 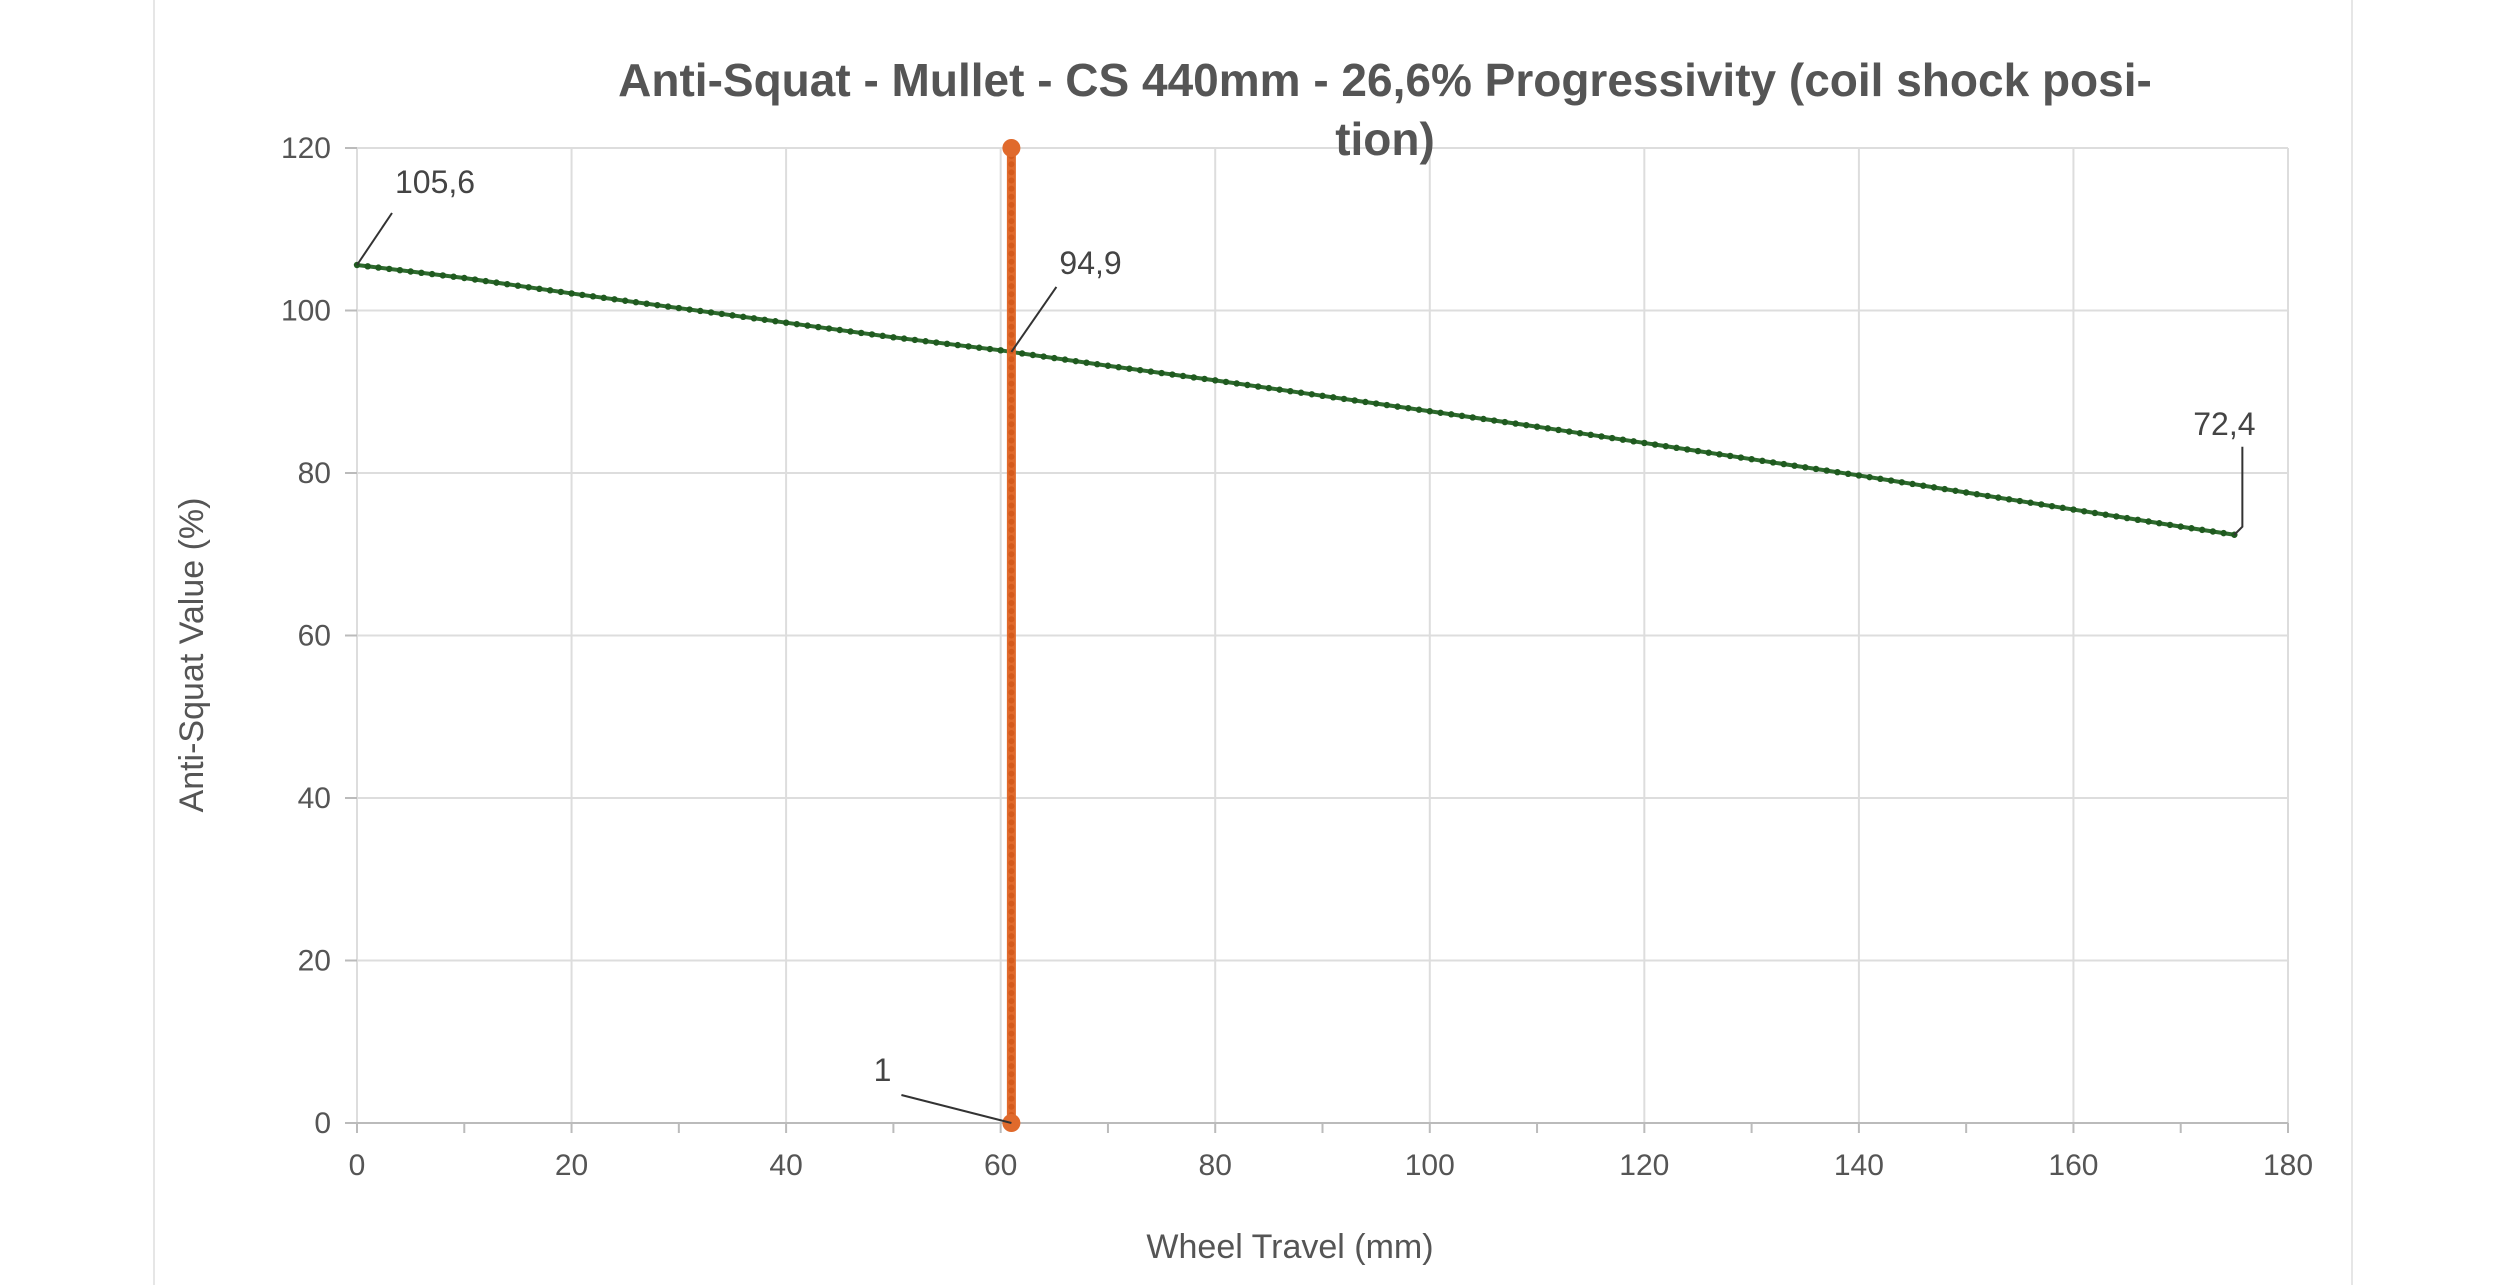 I want to click on y-tick-label: 100, so click(x=306, y=311).